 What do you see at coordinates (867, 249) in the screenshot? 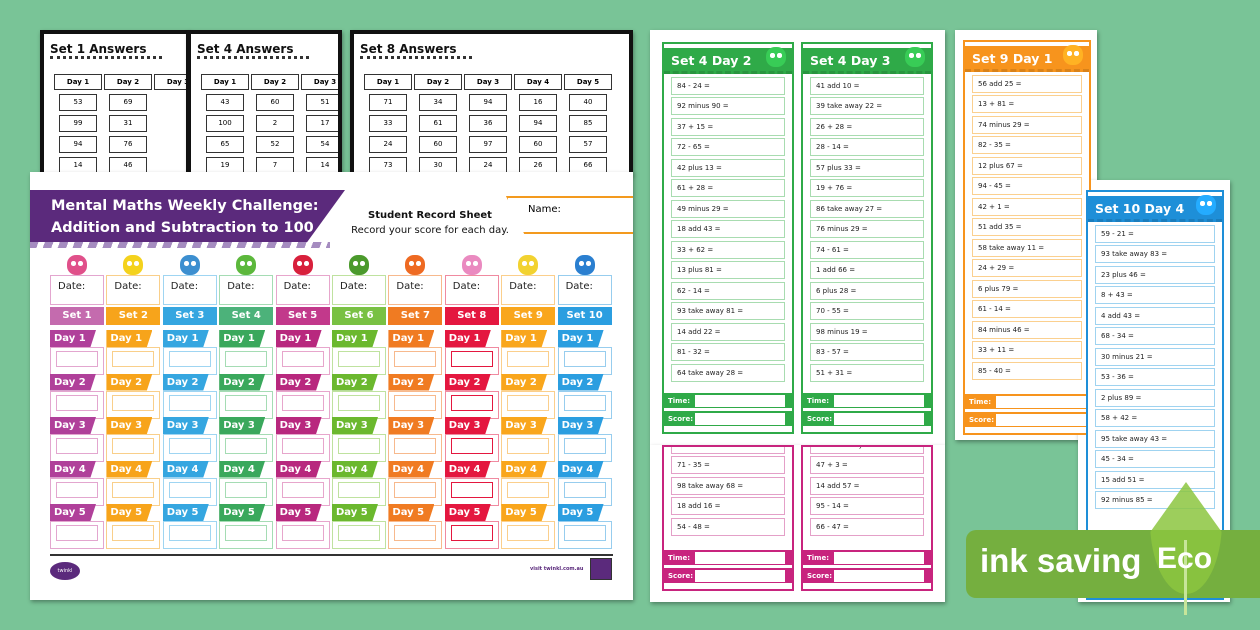
I see `question-row: 74 - 61 =` at bounding box center [867, 249].